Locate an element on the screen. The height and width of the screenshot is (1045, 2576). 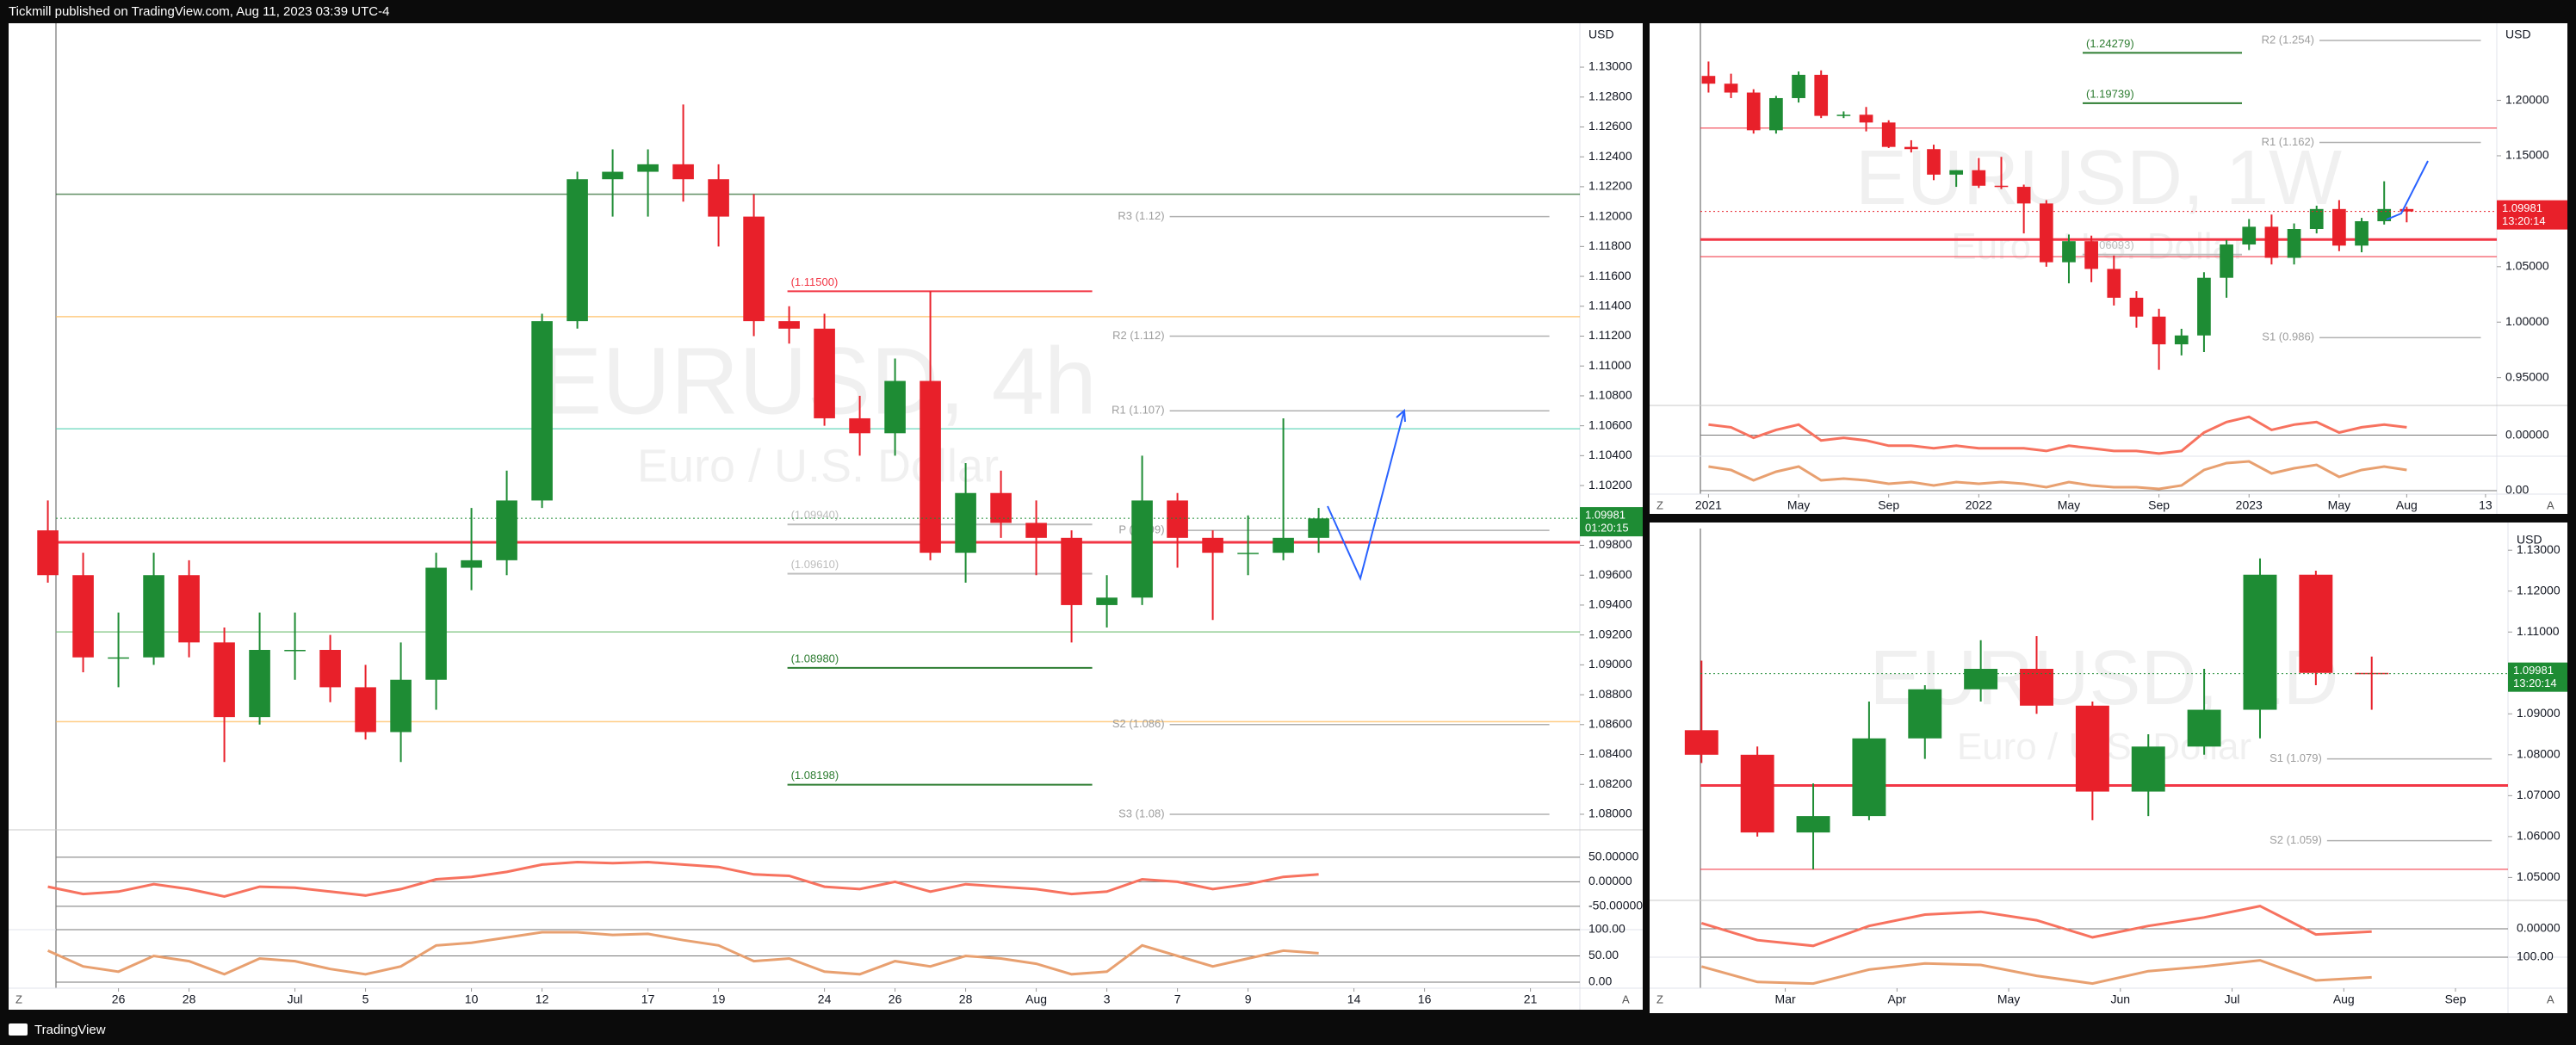
x-tick-label: May is located at coordinates (2069, 505).